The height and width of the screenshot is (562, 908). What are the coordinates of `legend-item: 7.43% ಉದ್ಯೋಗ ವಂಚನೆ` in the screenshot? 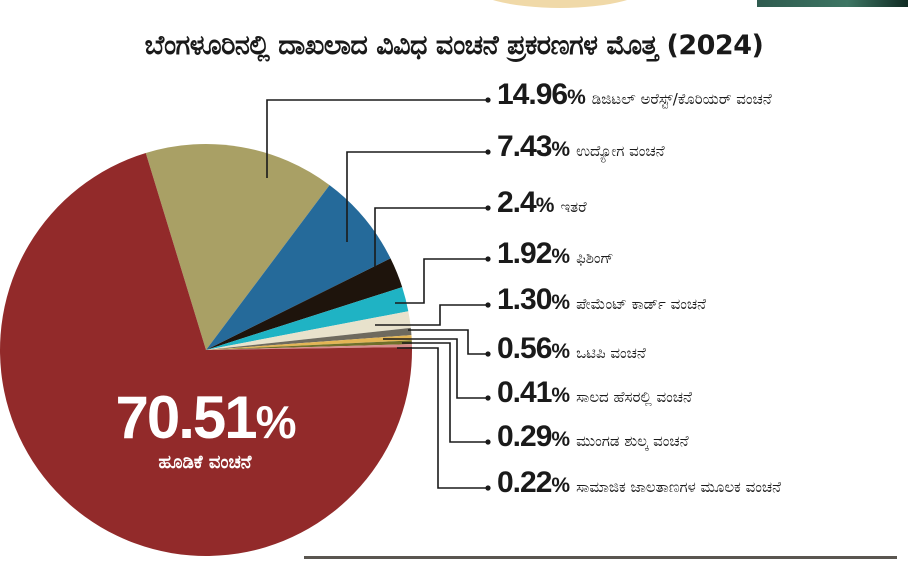 It's located at (581, 148).